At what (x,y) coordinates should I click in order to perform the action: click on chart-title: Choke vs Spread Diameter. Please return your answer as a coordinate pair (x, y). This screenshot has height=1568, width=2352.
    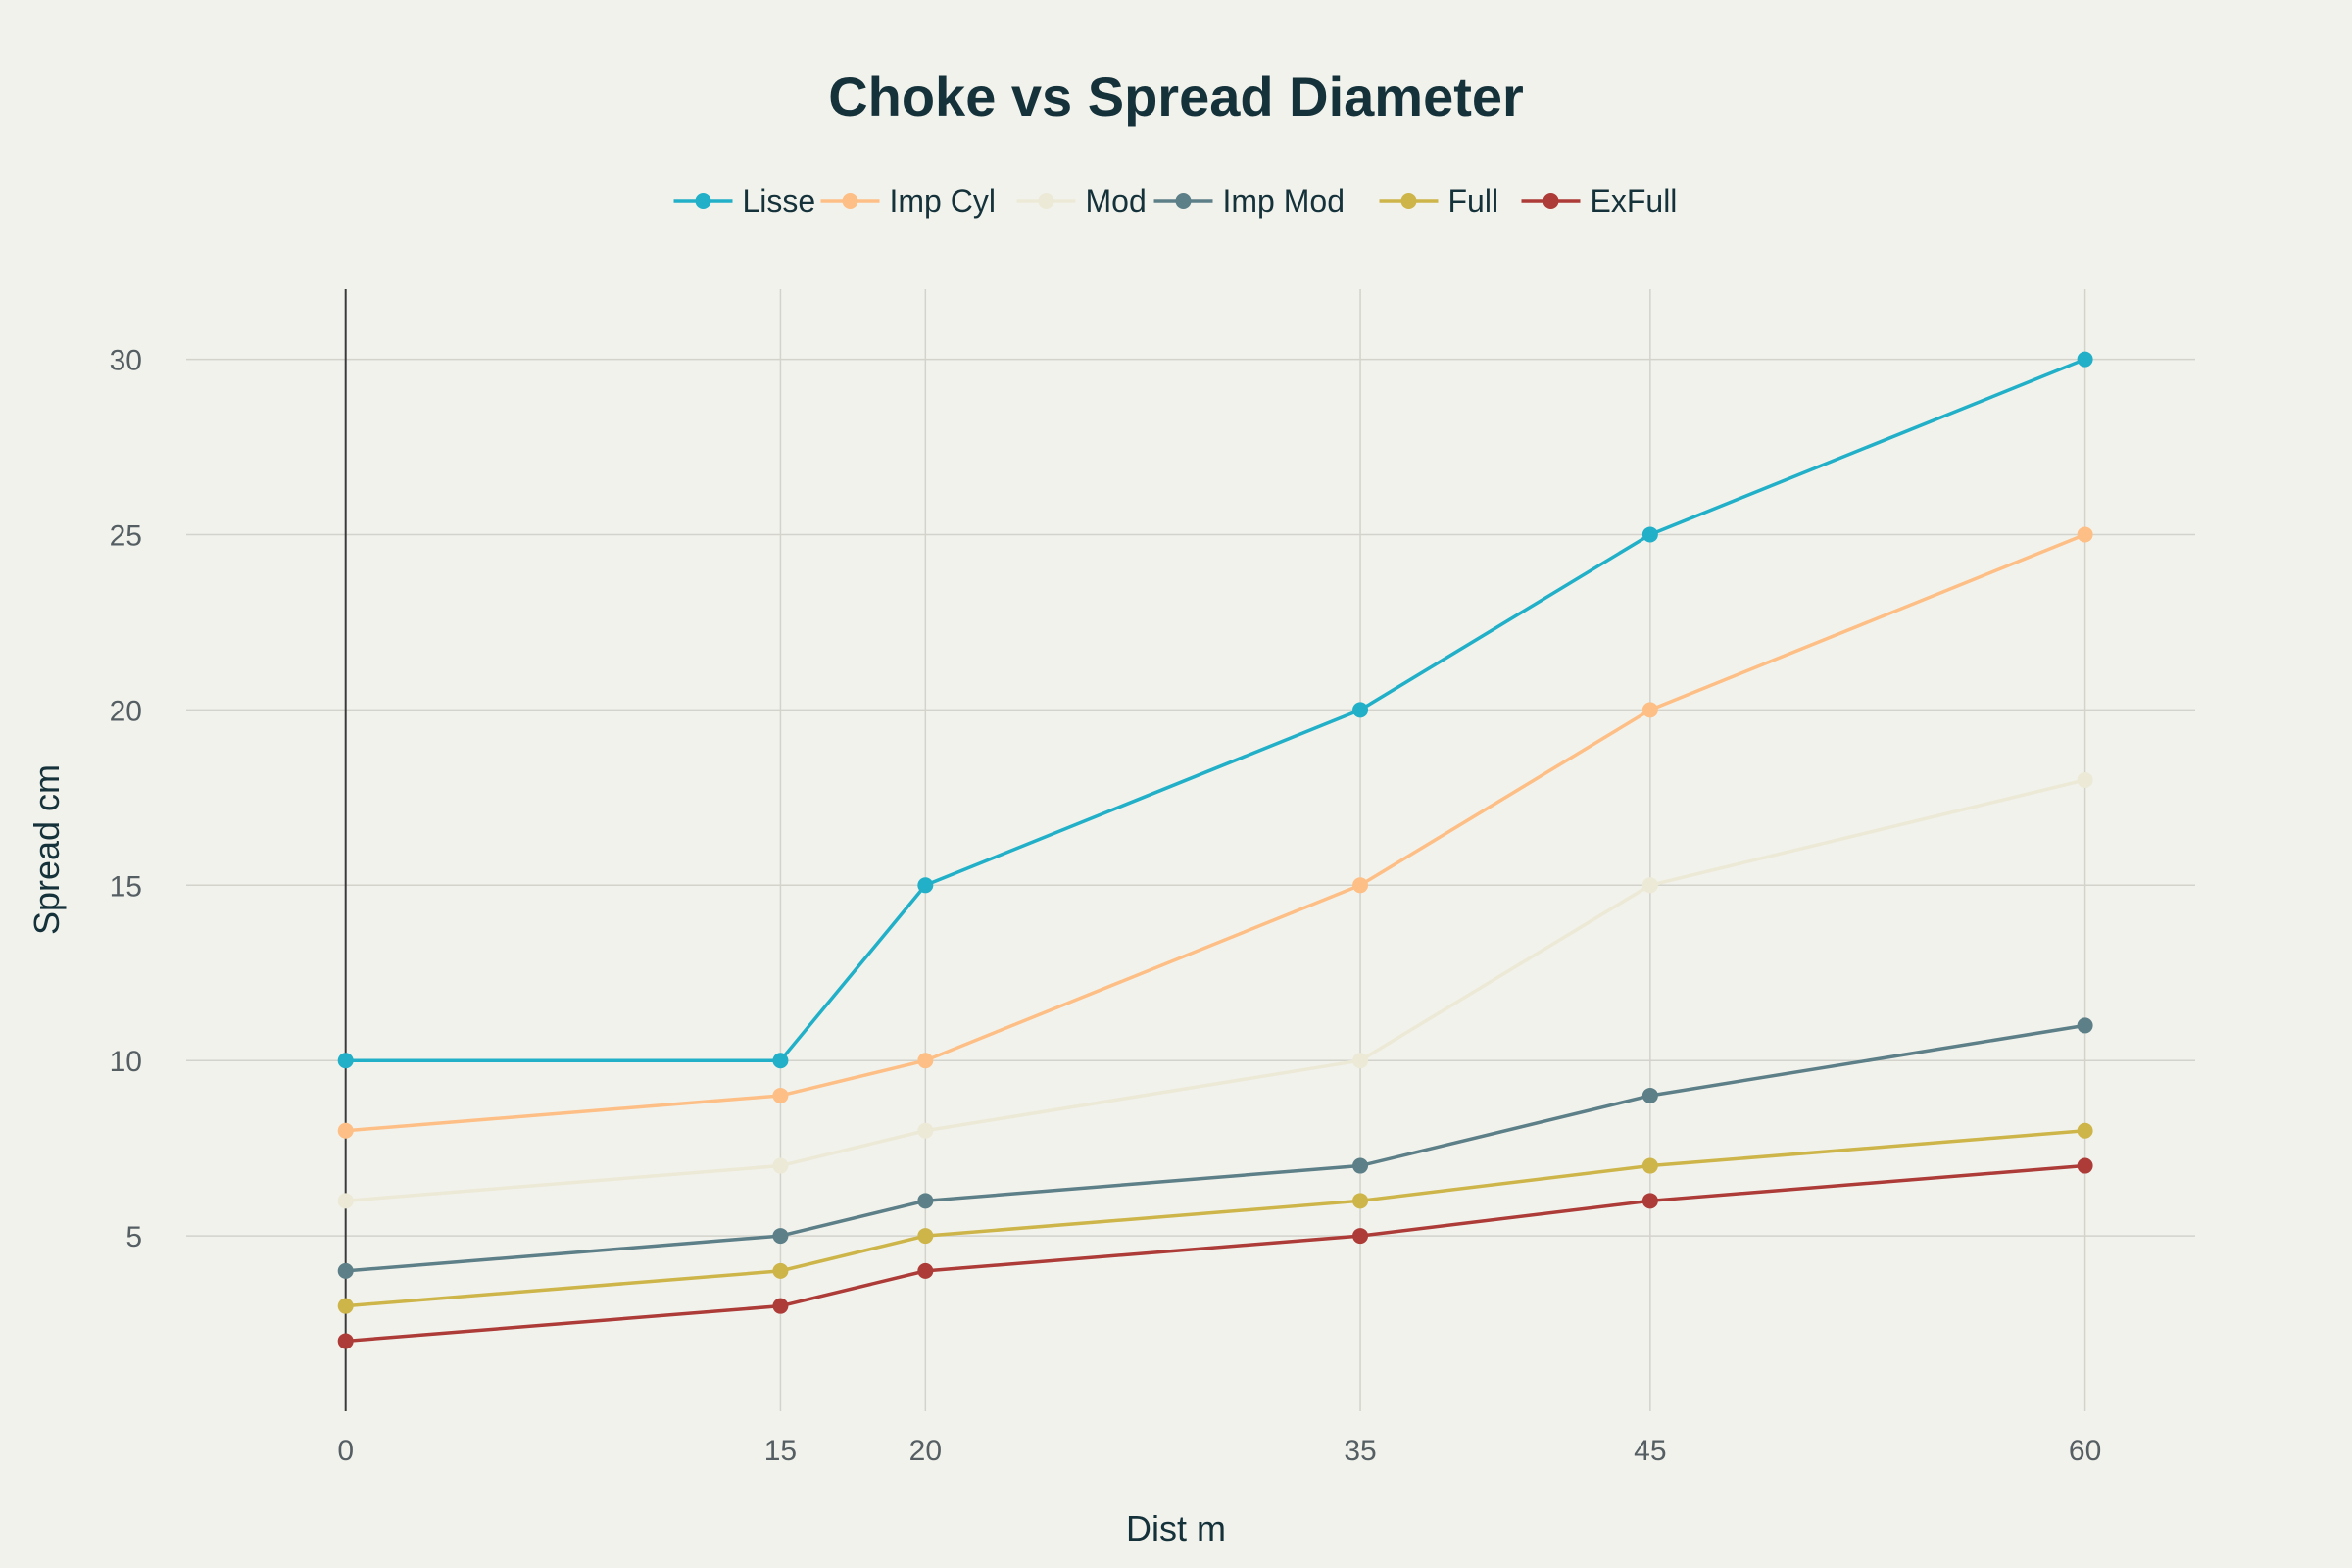
    Looking at the image, I should click on (1176, 96).